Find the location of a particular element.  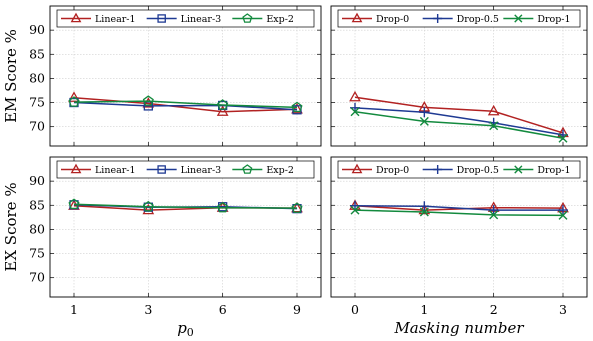

x-axis-label: Masking number is located at coordinates (458, 328).